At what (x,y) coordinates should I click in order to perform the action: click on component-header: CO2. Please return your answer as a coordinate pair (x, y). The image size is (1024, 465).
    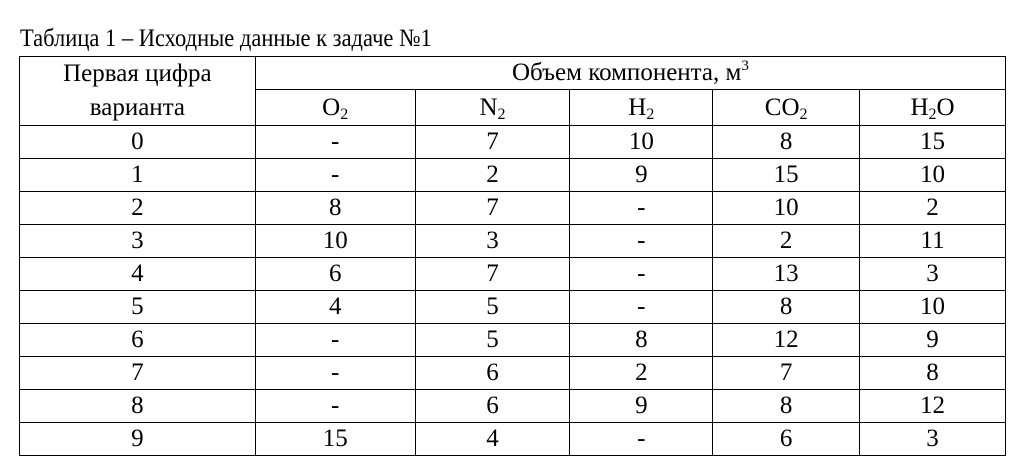
    Looking at the image, I should click on (786, 107).